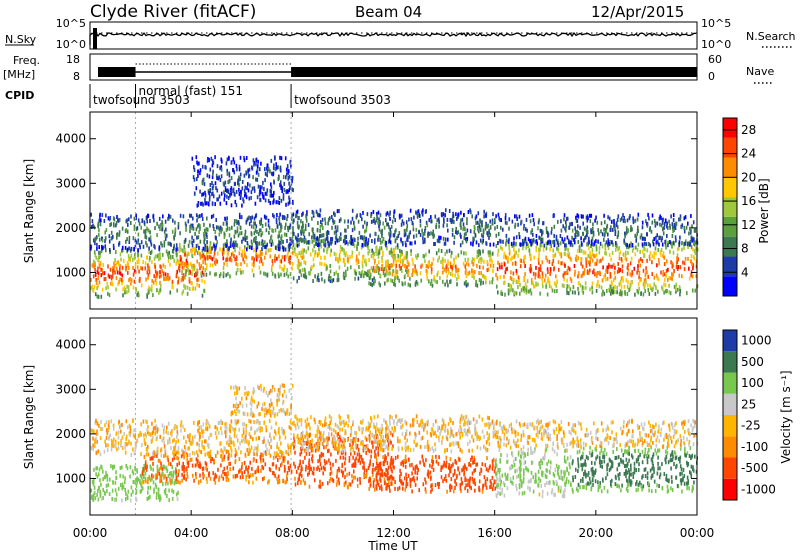 Image resolution: width=800 pixels, height=554 pixels. Describe the element at coordinates (716, 23) in the screenshot. I see `nsearch-tick-top: 10^5` at that location.